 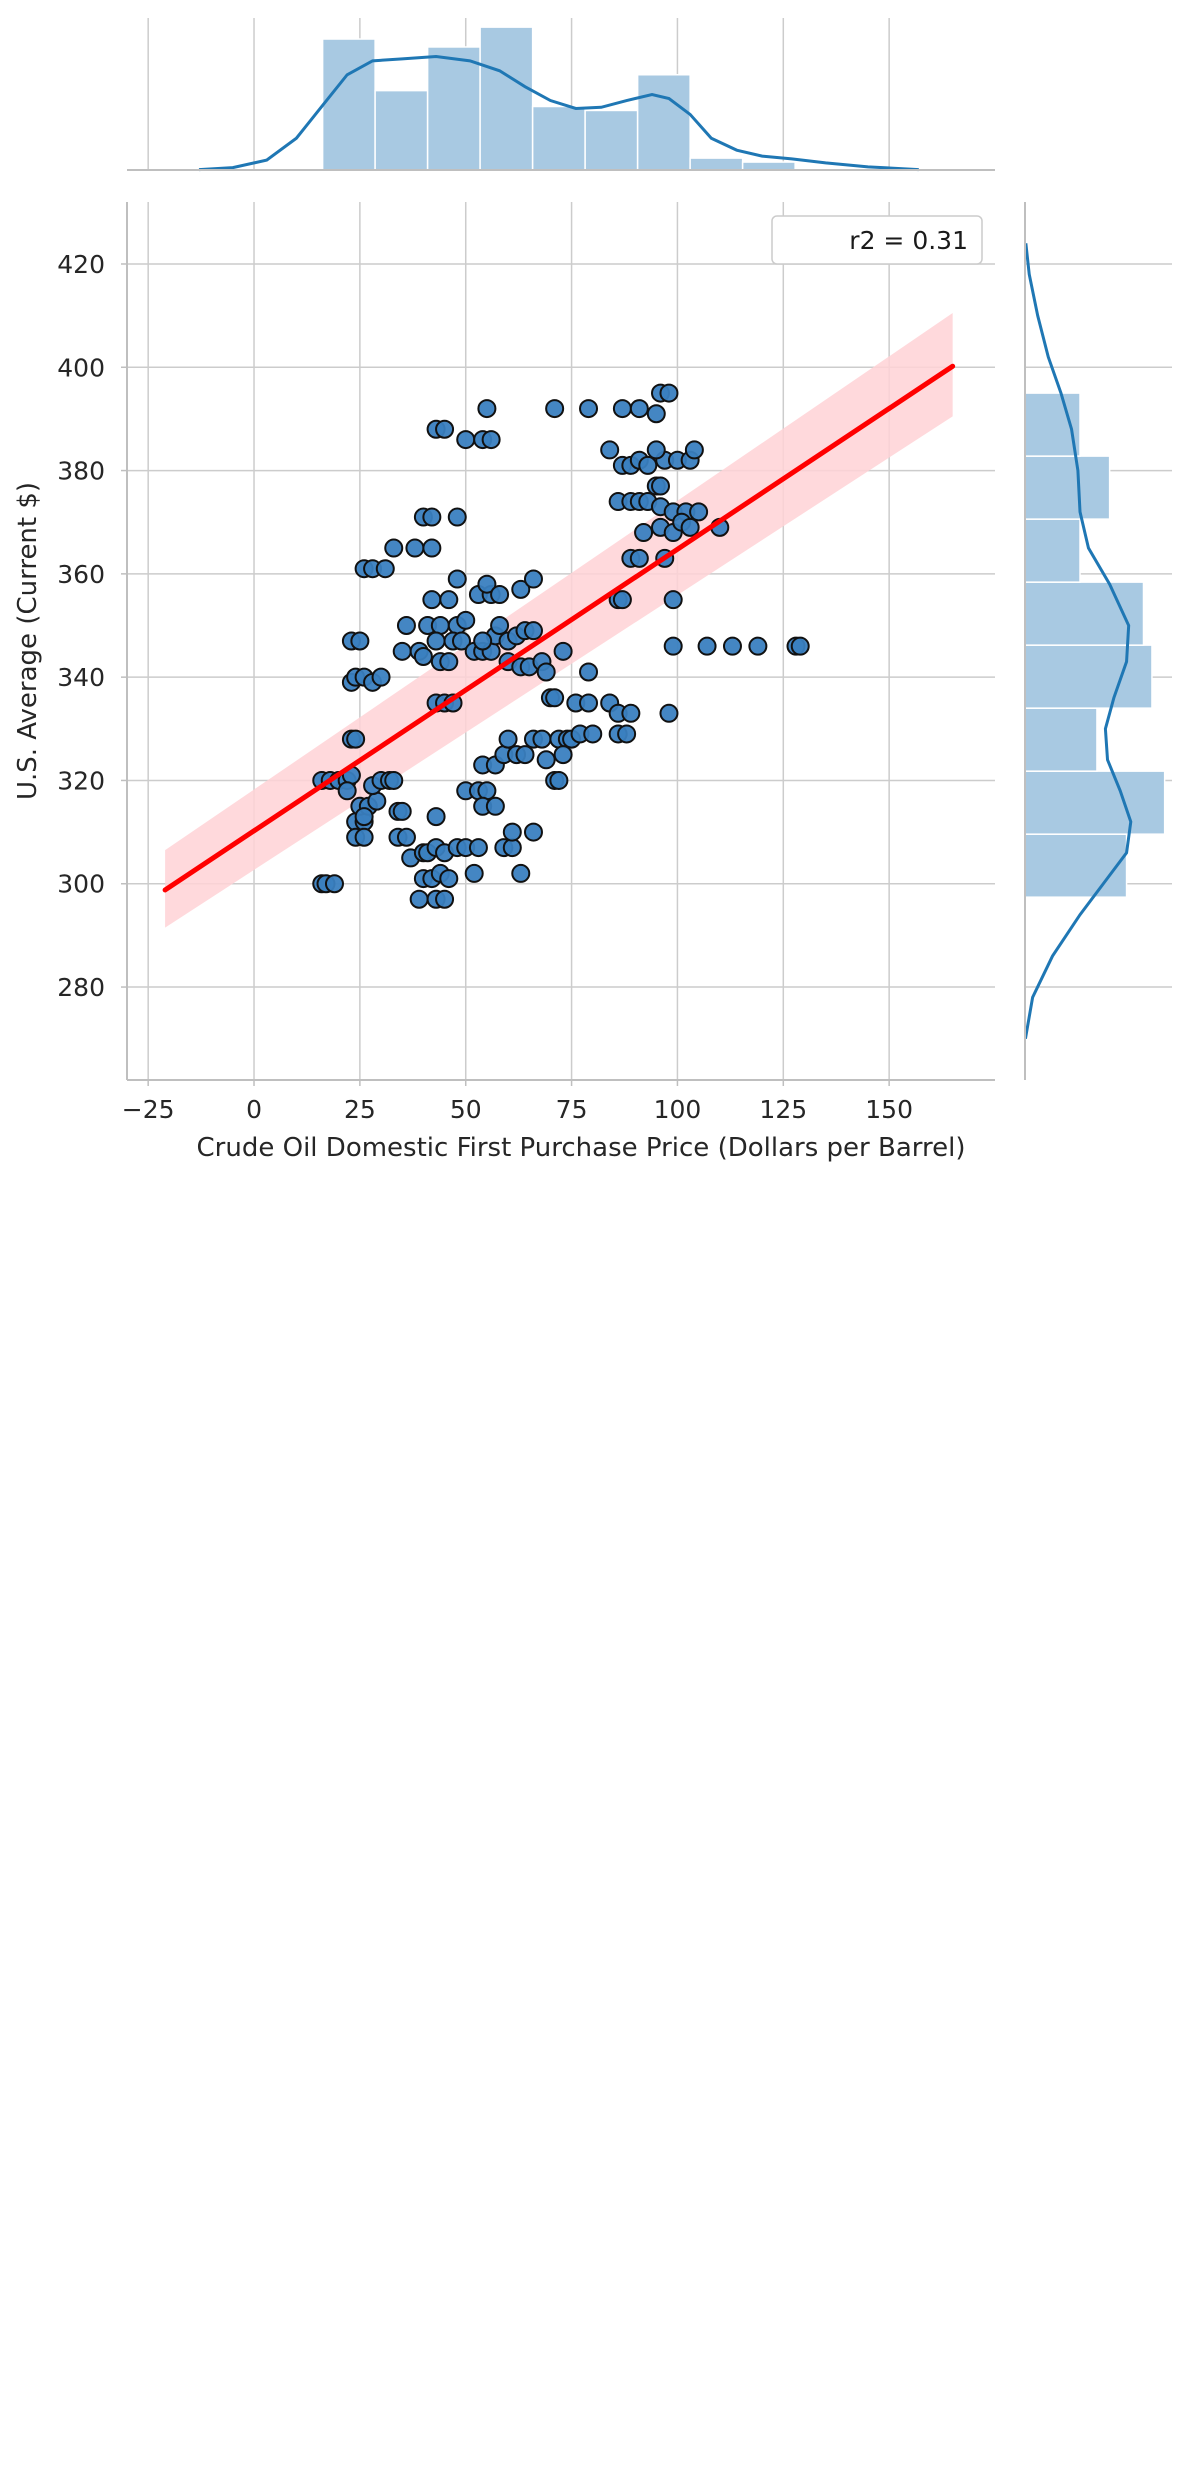 I want to click on x-tick-label: 0, so click(x=254, y=1109).